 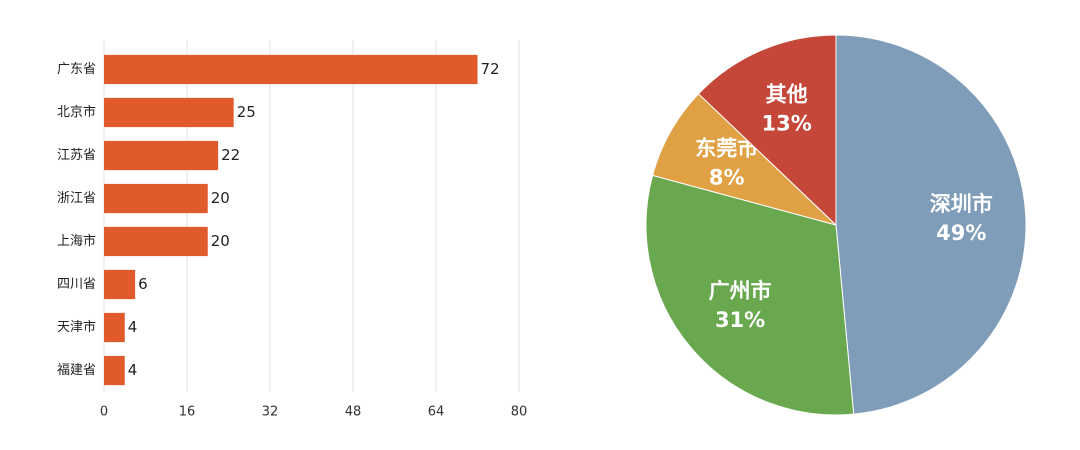 I want to click on y-tick-label: 福建省, so click(x=76, y=370).